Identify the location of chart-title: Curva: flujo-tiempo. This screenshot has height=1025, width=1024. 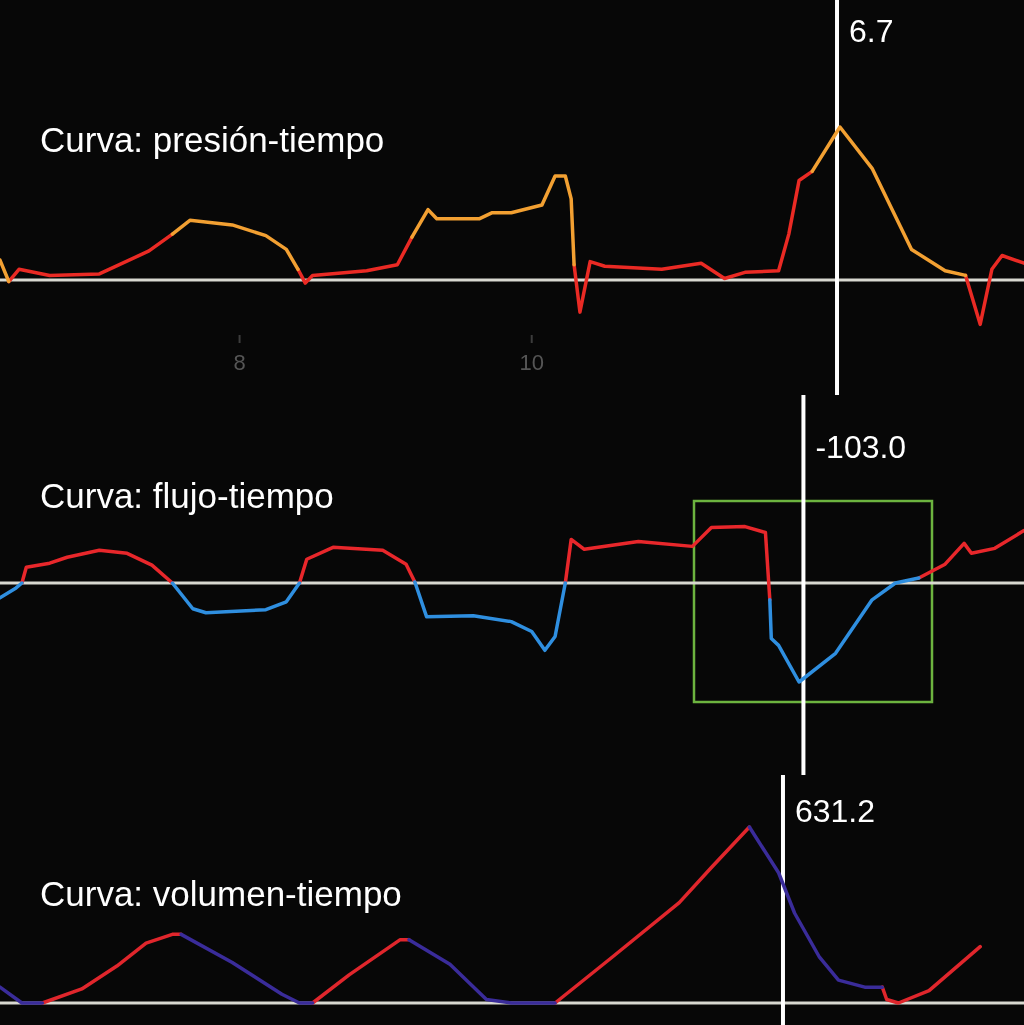
(187, 495).